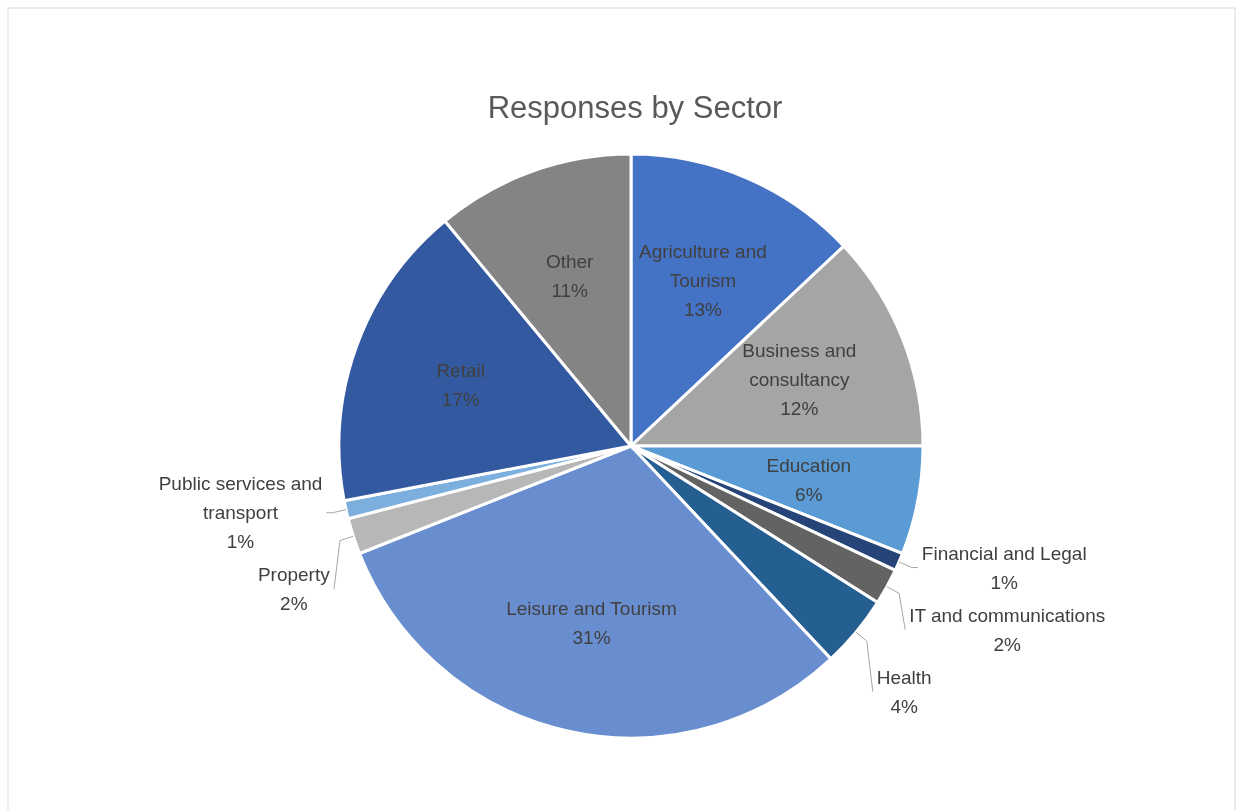  Describe the element at coordinates (591, 637) in the screenshot. I see `data-label: 31%` at that location.